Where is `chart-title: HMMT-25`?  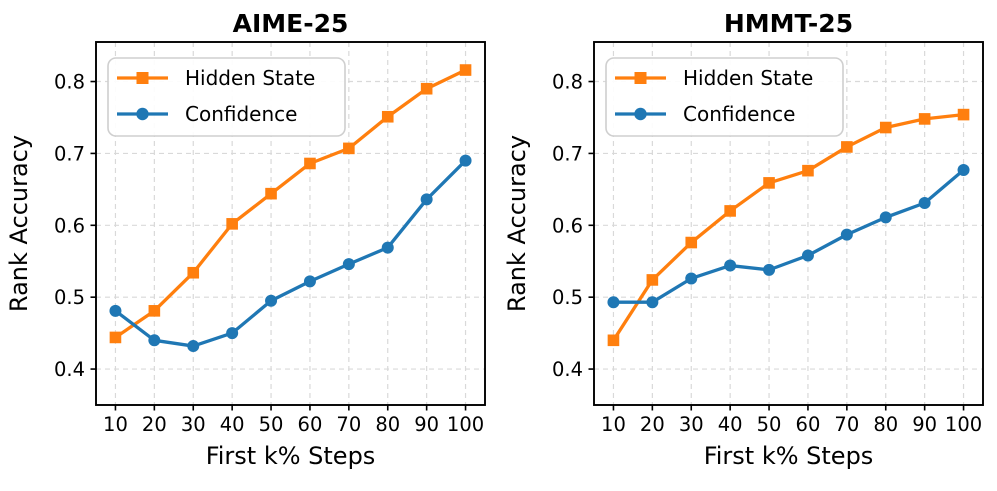
chart-title: HMMT-25 is located at coordinates (788, 23).